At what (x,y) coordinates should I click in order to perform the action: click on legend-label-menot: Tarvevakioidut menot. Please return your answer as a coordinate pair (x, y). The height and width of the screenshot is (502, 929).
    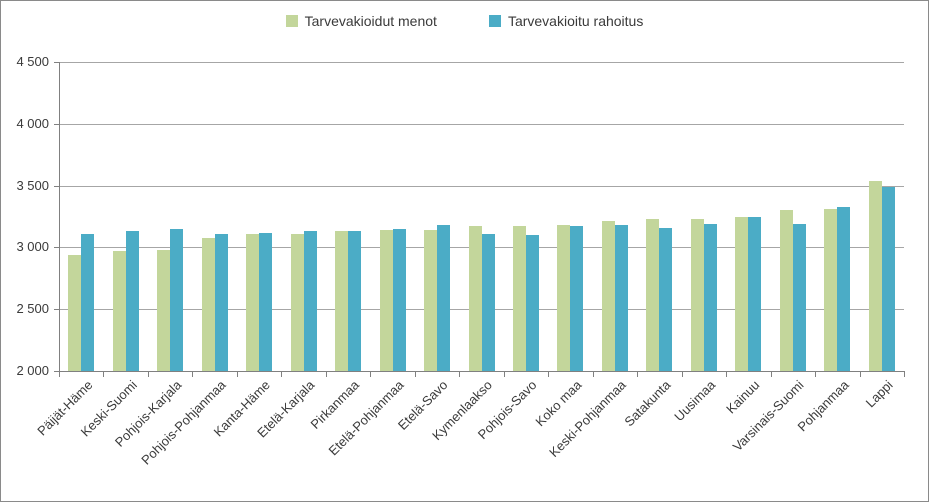
    Looking at the image, I should click on (370, 21).